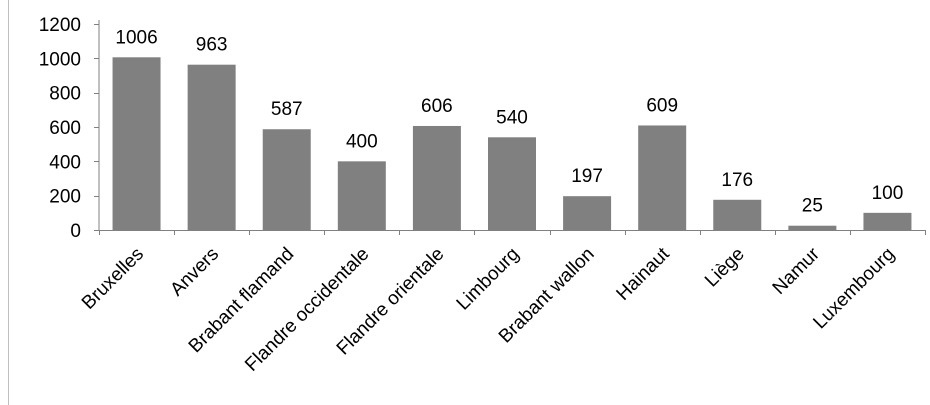 Image resolution: width=930 pixels, height=405 pixels. Describe the element at coordinates (307, 310) in the screenshot. I see `category-label: Flandre occidentale` at that location.